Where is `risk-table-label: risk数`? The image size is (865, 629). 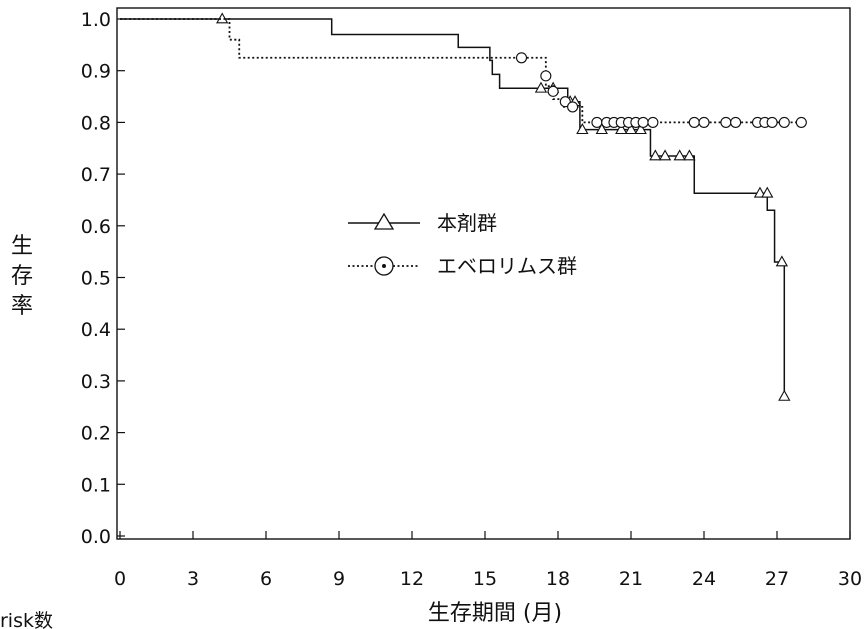
risk-table-label: risk数 is located at coordinates (26, 619).